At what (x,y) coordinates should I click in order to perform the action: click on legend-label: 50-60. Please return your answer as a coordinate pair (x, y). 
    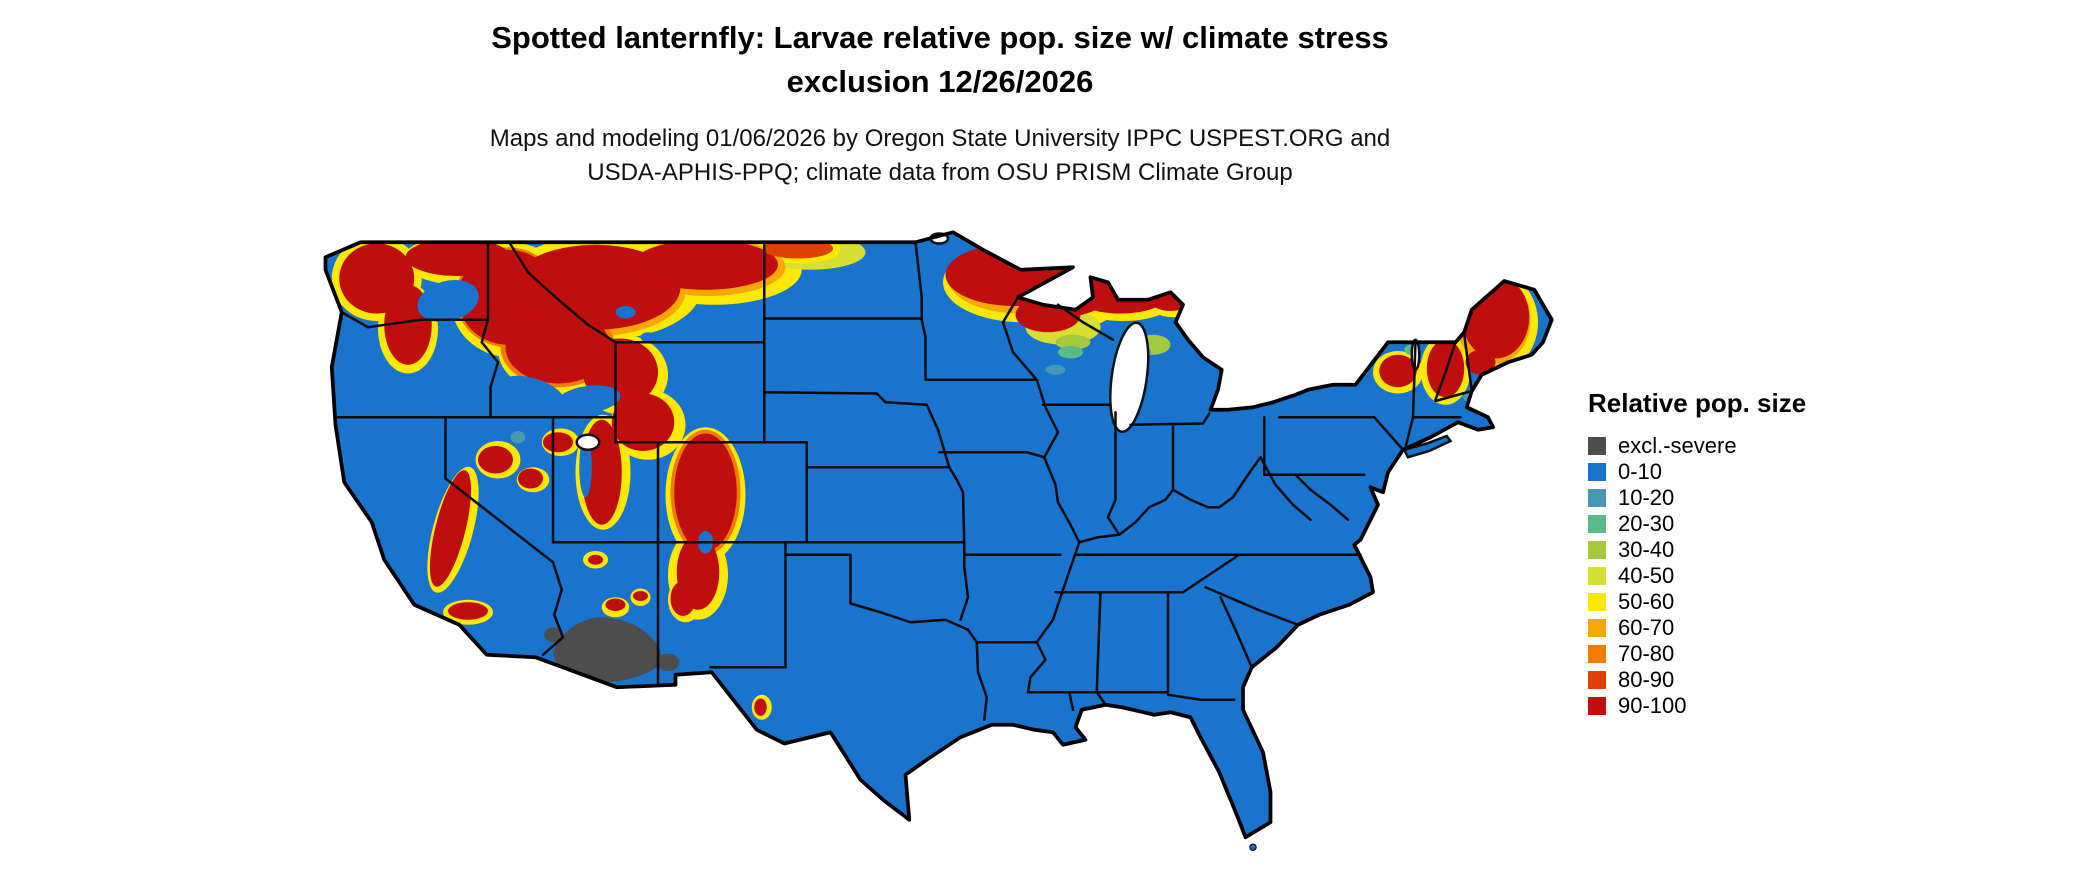
    Looking at the image, I should click on (1646, 601).